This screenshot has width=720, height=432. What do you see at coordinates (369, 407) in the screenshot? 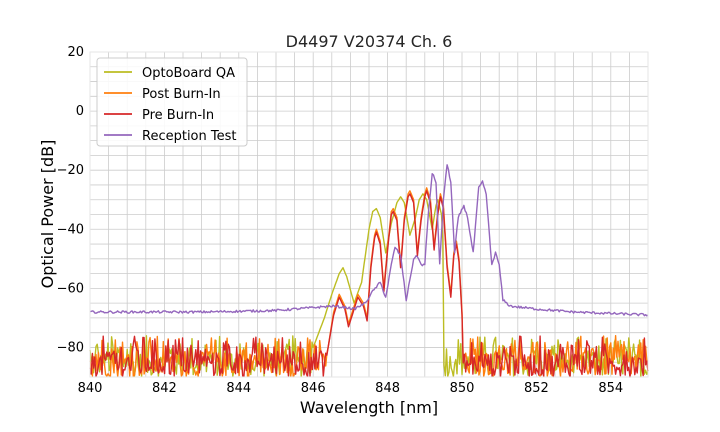
I see `x-axis-label: Wavelength [nm]` at bounding box center [369, 407].